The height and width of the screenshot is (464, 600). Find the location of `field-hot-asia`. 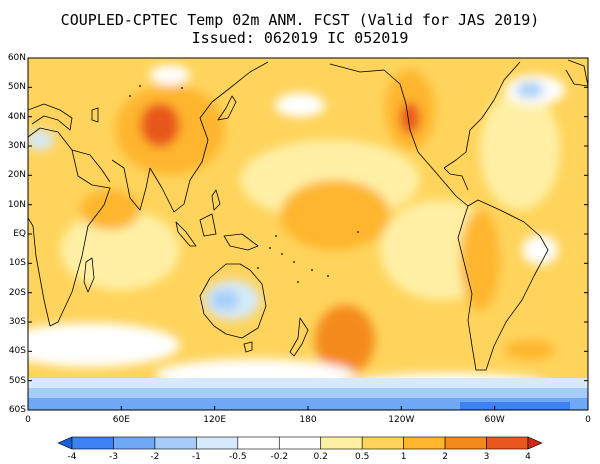

field-hot-asia is located at coordinates (160, 125).